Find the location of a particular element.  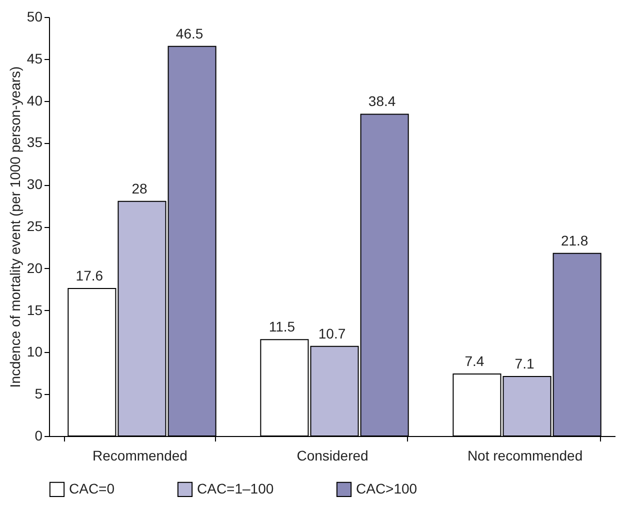

y-tick-label: 5 is located at coordinates (38, 394).